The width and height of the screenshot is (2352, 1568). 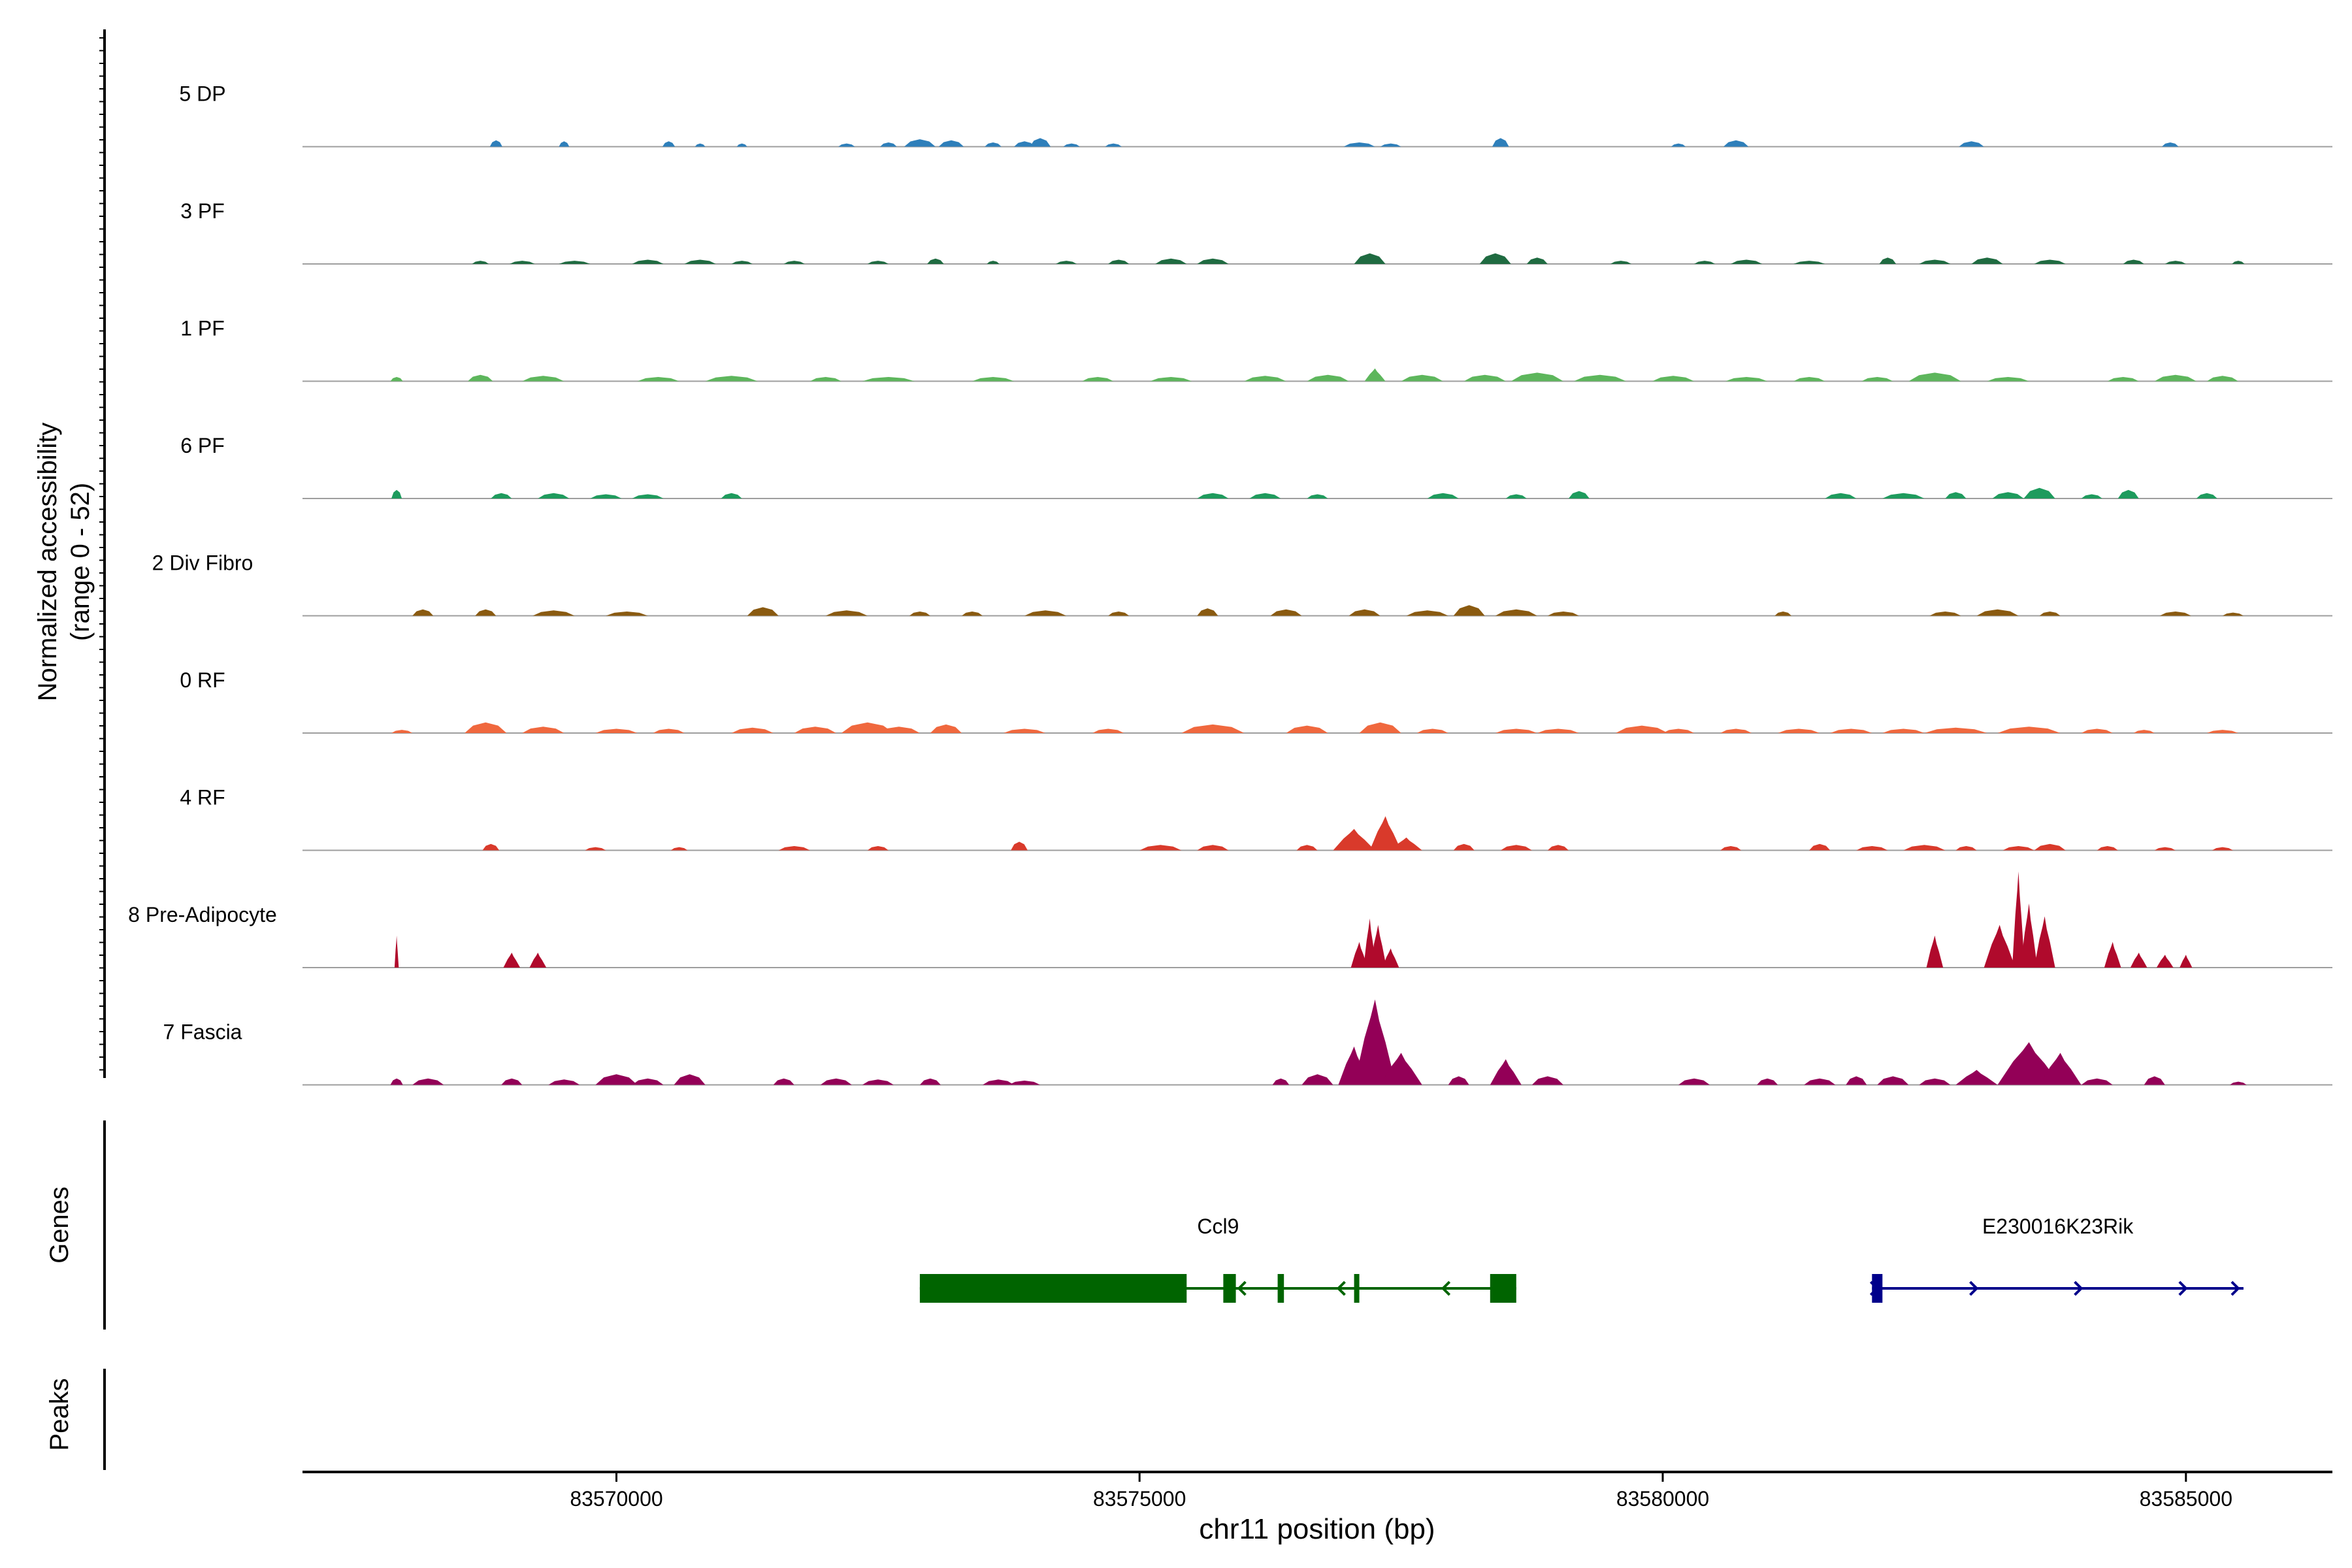 What do you see at coordinates (202, 680) in the screenshot?
I see `track-label: 0 RF` at bounding box center [202, 680].